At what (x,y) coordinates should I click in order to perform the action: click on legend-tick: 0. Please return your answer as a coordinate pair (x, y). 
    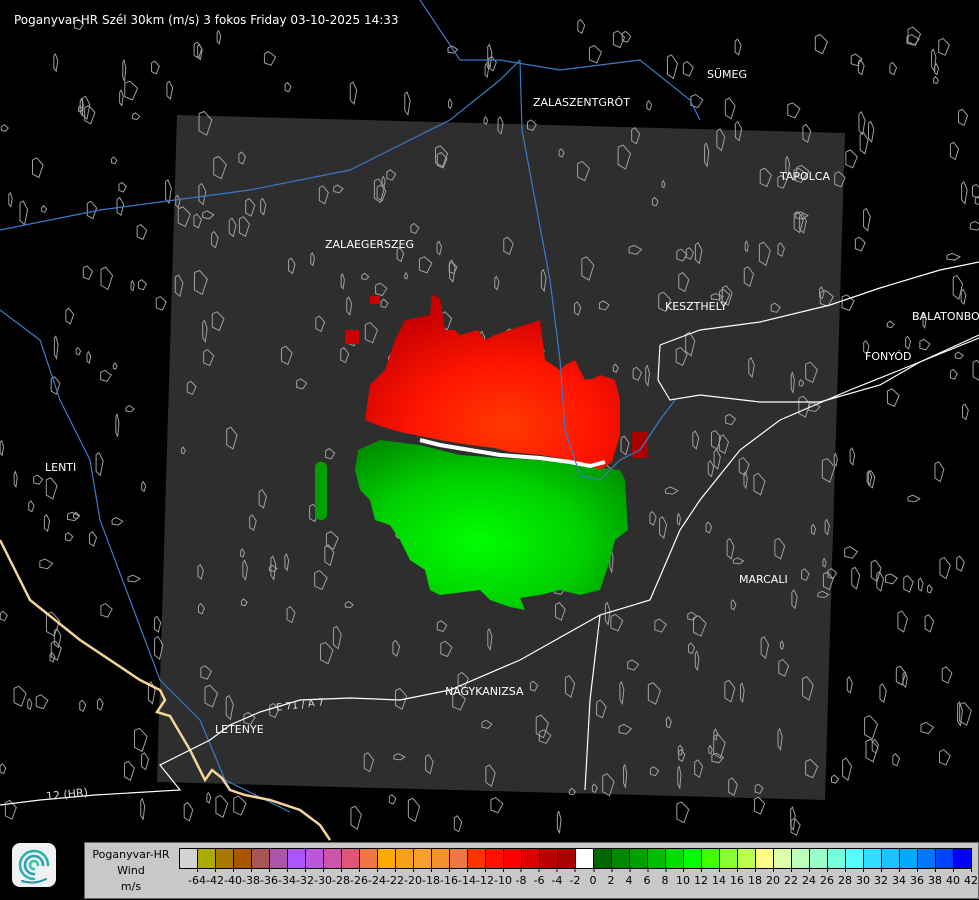
    Looking at the image, I should click on (593, 877).